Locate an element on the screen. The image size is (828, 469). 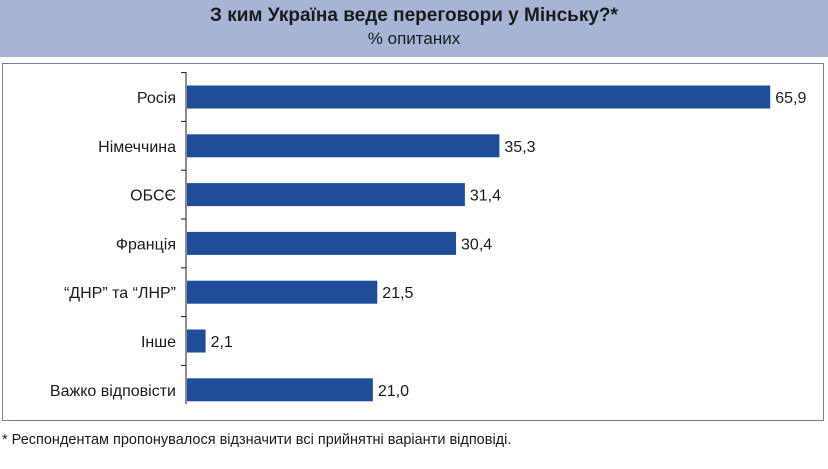
value-label: 30,4 is located at coordinates (476, 244).